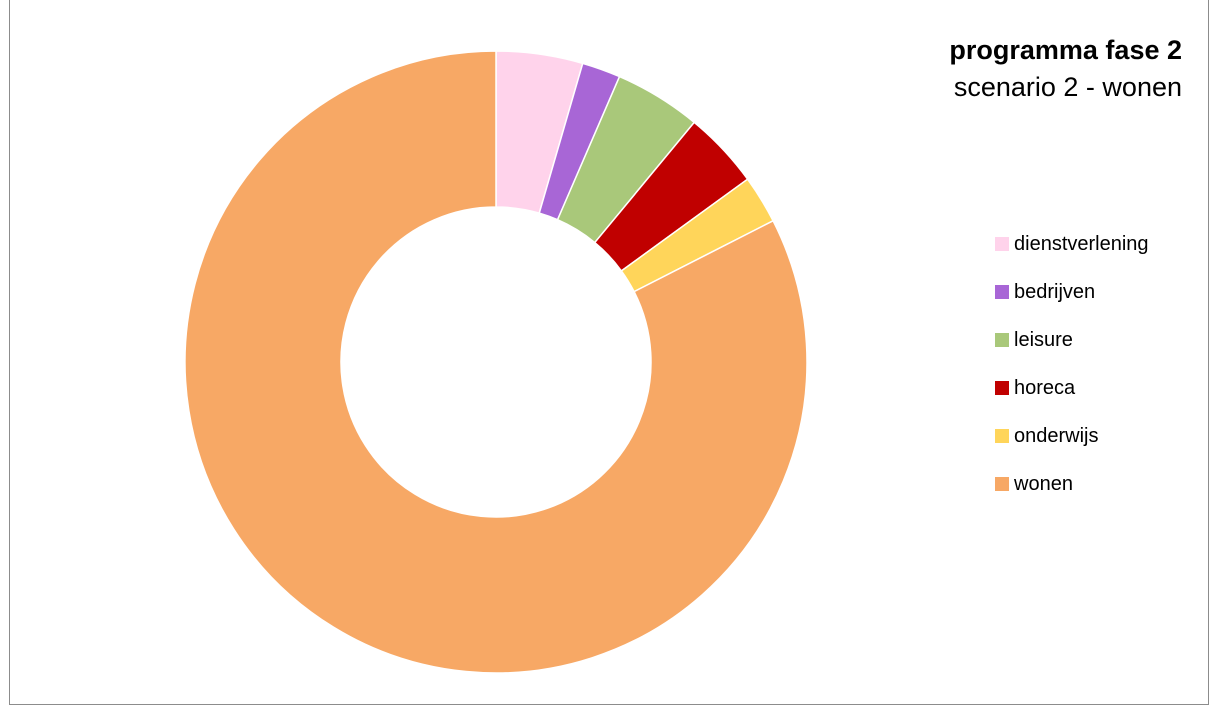  What do you see at coordinates (1067, 87) in the screenshot?
I see `chart-subtitle: scenario 2 - wonen` at bounding box center [1067, 87].